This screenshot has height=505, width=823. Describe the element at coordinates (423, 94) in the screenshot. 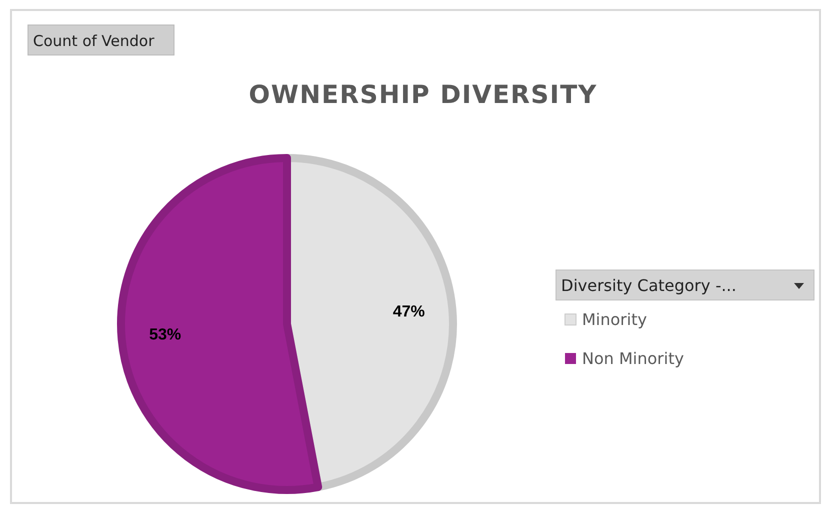

I see `chart-title: OWNERSHIP DIVERSITY` at that location.